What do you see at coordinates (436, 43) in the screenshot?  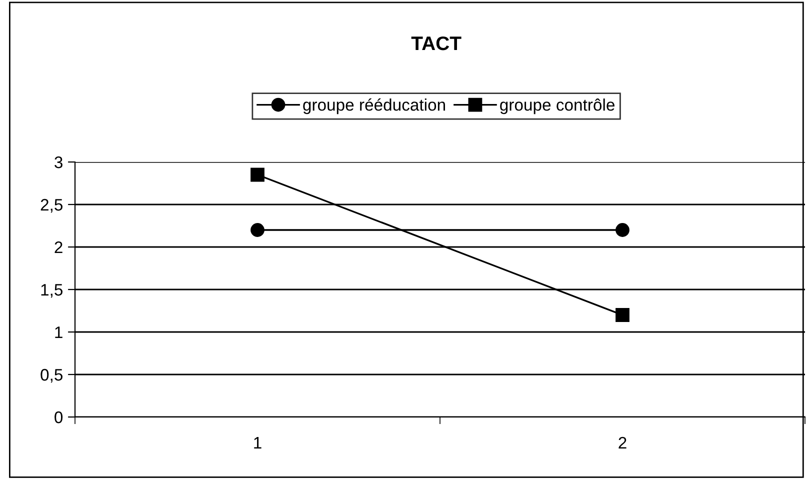 I see `chart-title: TACT` at bounding box center [436, 43].